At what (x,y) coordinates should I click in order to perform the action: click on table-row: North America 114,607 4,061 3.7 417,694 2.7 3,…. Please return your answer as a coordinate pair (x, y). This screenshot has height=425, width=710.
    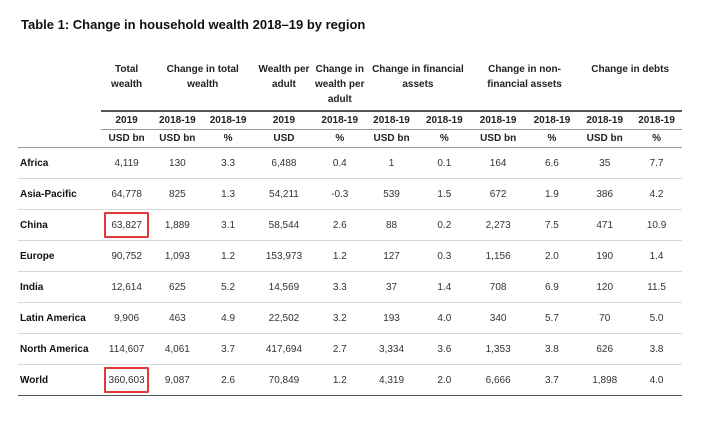
    Looking at the image, I should click on (350, 349).